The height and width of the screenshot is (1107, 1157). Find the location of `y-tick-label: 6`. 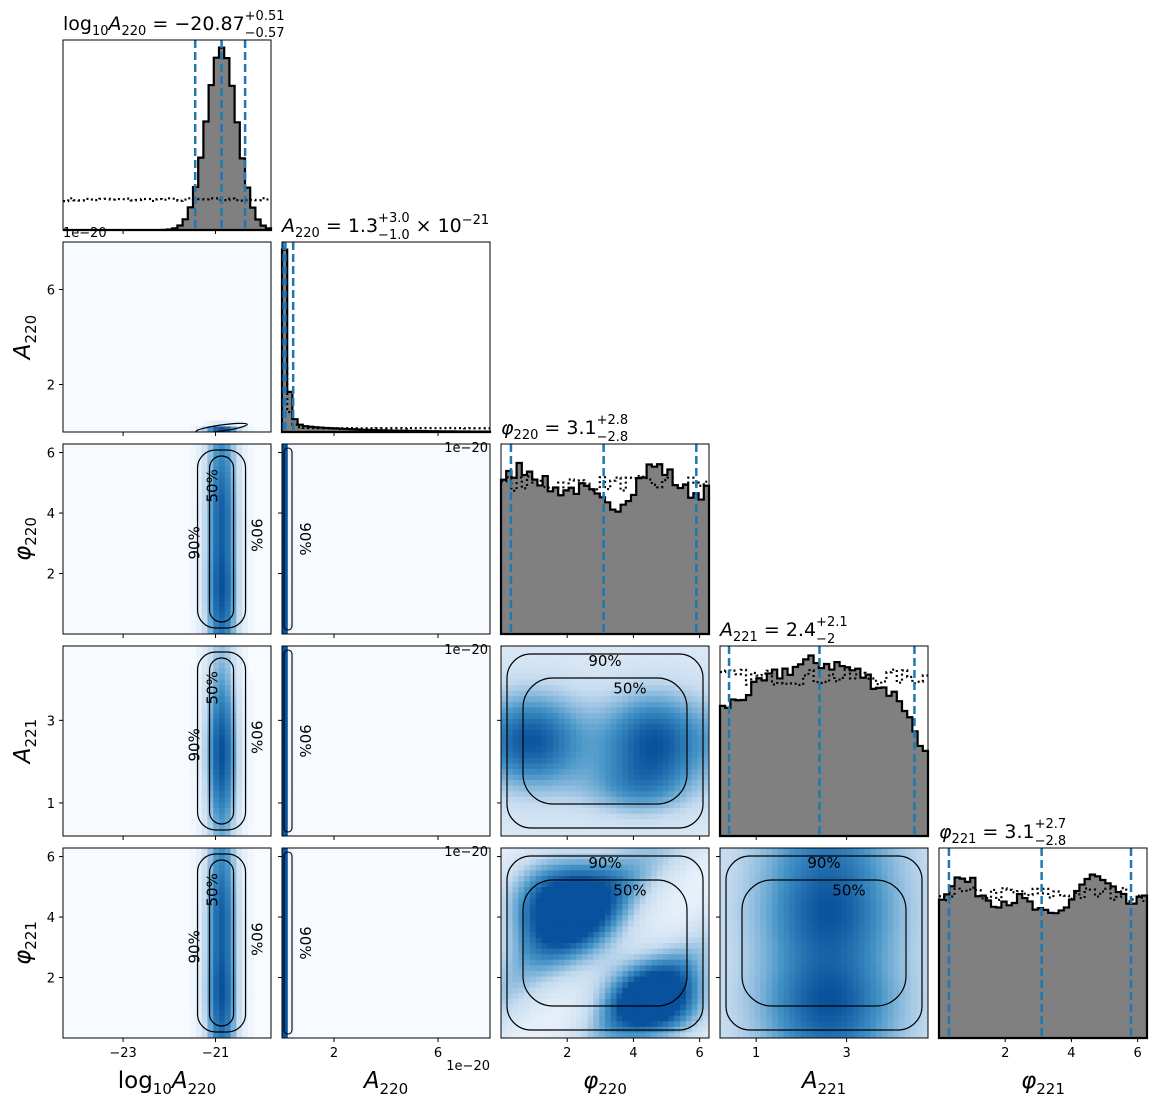

y-tick-label: 6 is located at coordinates (51, 291).